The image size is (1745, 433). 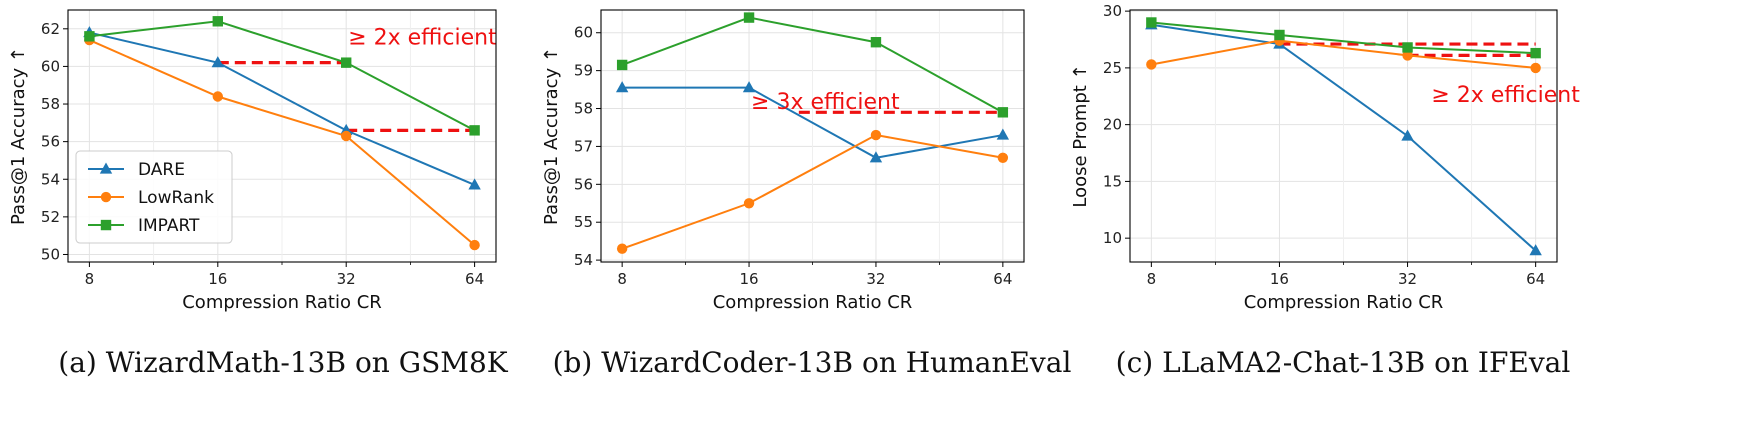 What do you see at coordinates (1080, 135) in the screenshot?
I see `y-axis-label: Loose Prompt ↑` at bounding box center [1080, 135].